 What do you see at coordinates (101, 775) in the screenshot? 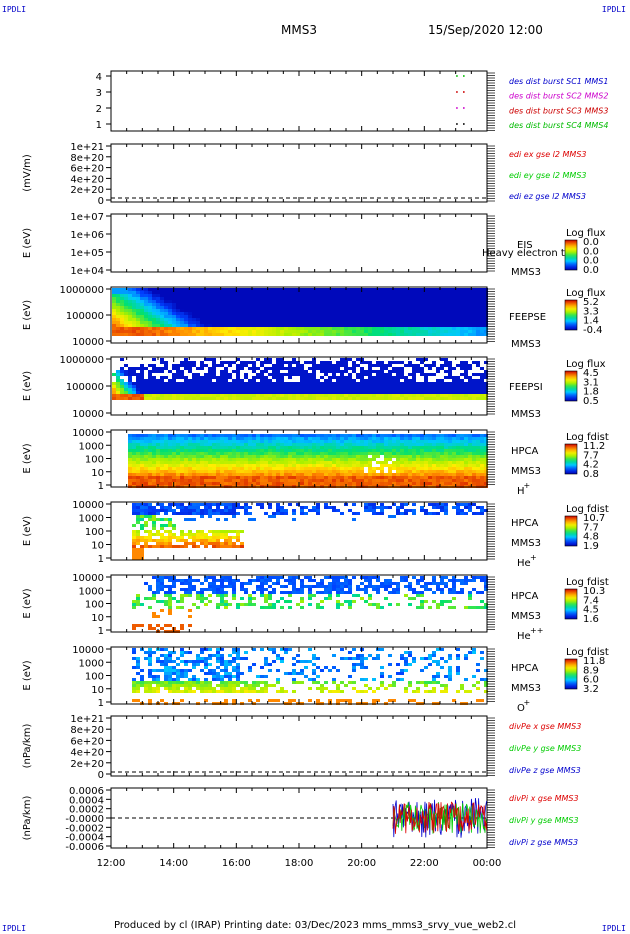
I see `divpe-panel-ytick-label: 0` at bounding box center [101, 775].